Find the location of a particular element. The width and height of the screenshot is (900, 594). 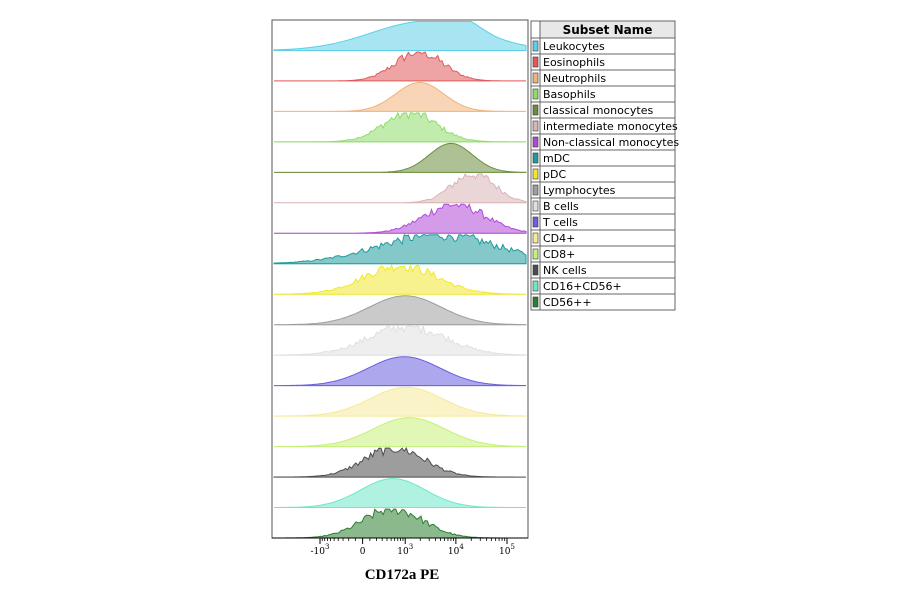

legend-entry-label: Leukocytes is located at coordinates (574, 46).